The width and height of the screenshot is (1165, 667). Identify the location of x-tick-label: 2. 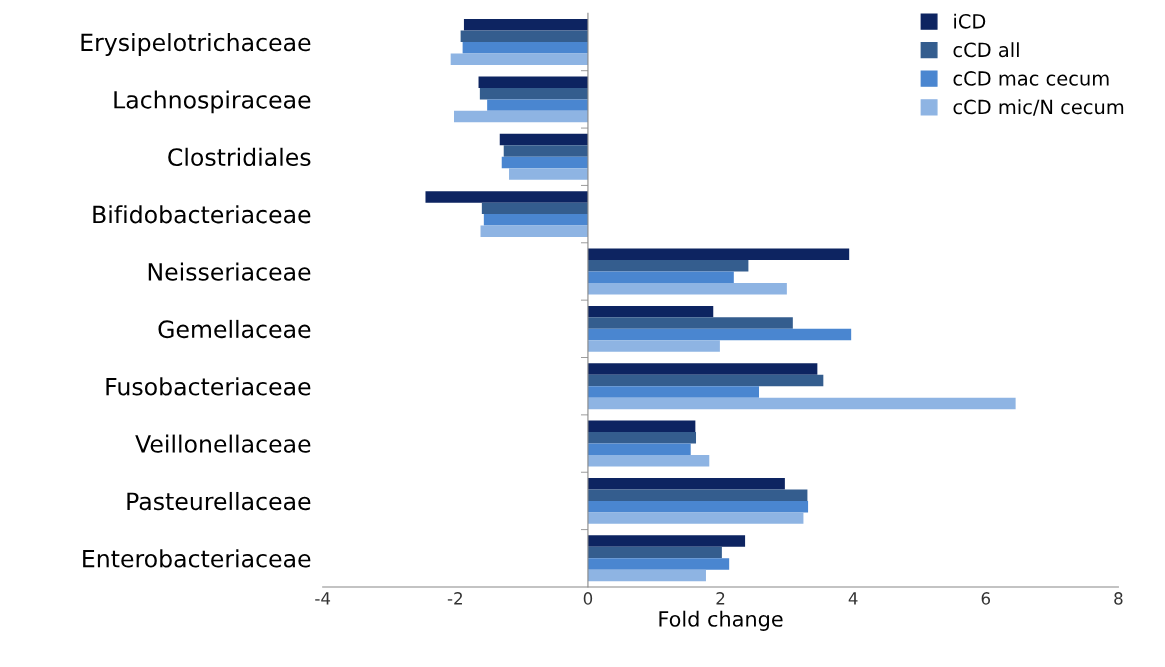
(720, 598).